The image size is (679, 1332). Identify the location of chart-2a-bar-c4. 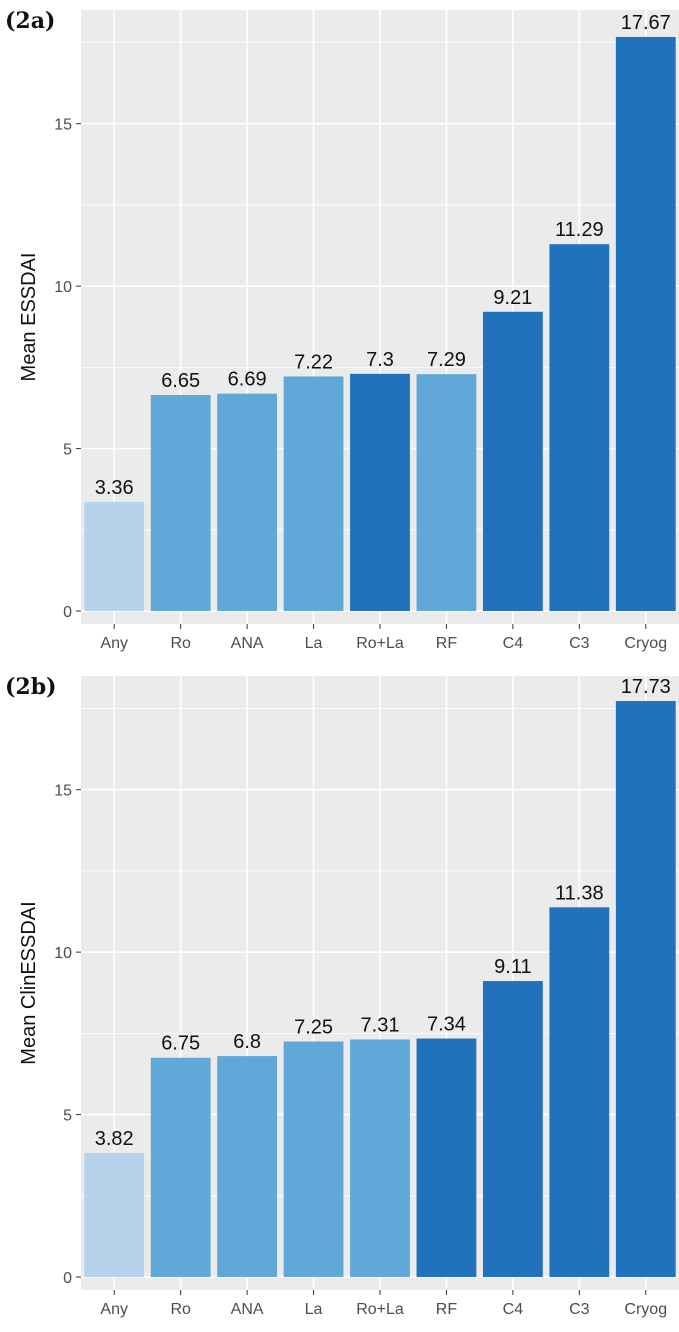
(512, 461).